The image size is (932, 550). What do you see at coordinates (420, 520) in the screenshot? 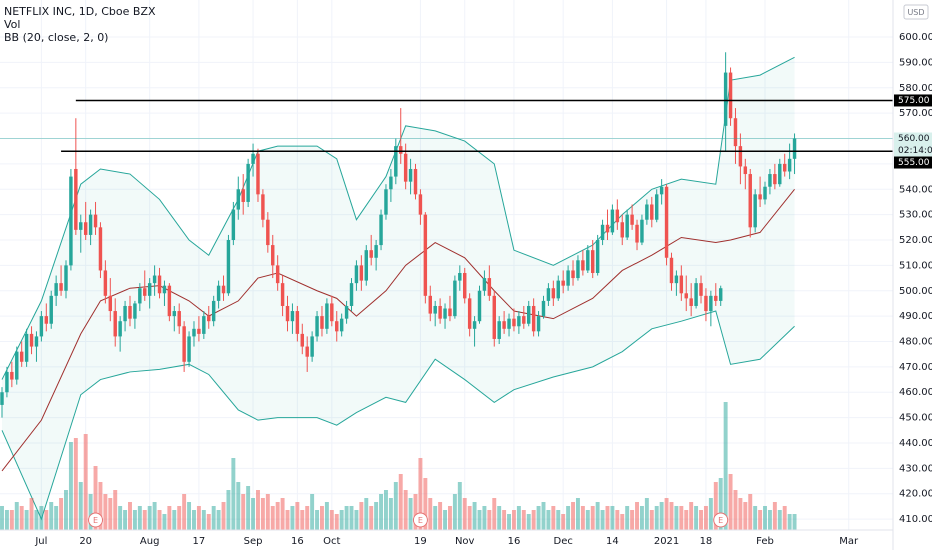
I see `event-marker` at bounding box center [420, 520].